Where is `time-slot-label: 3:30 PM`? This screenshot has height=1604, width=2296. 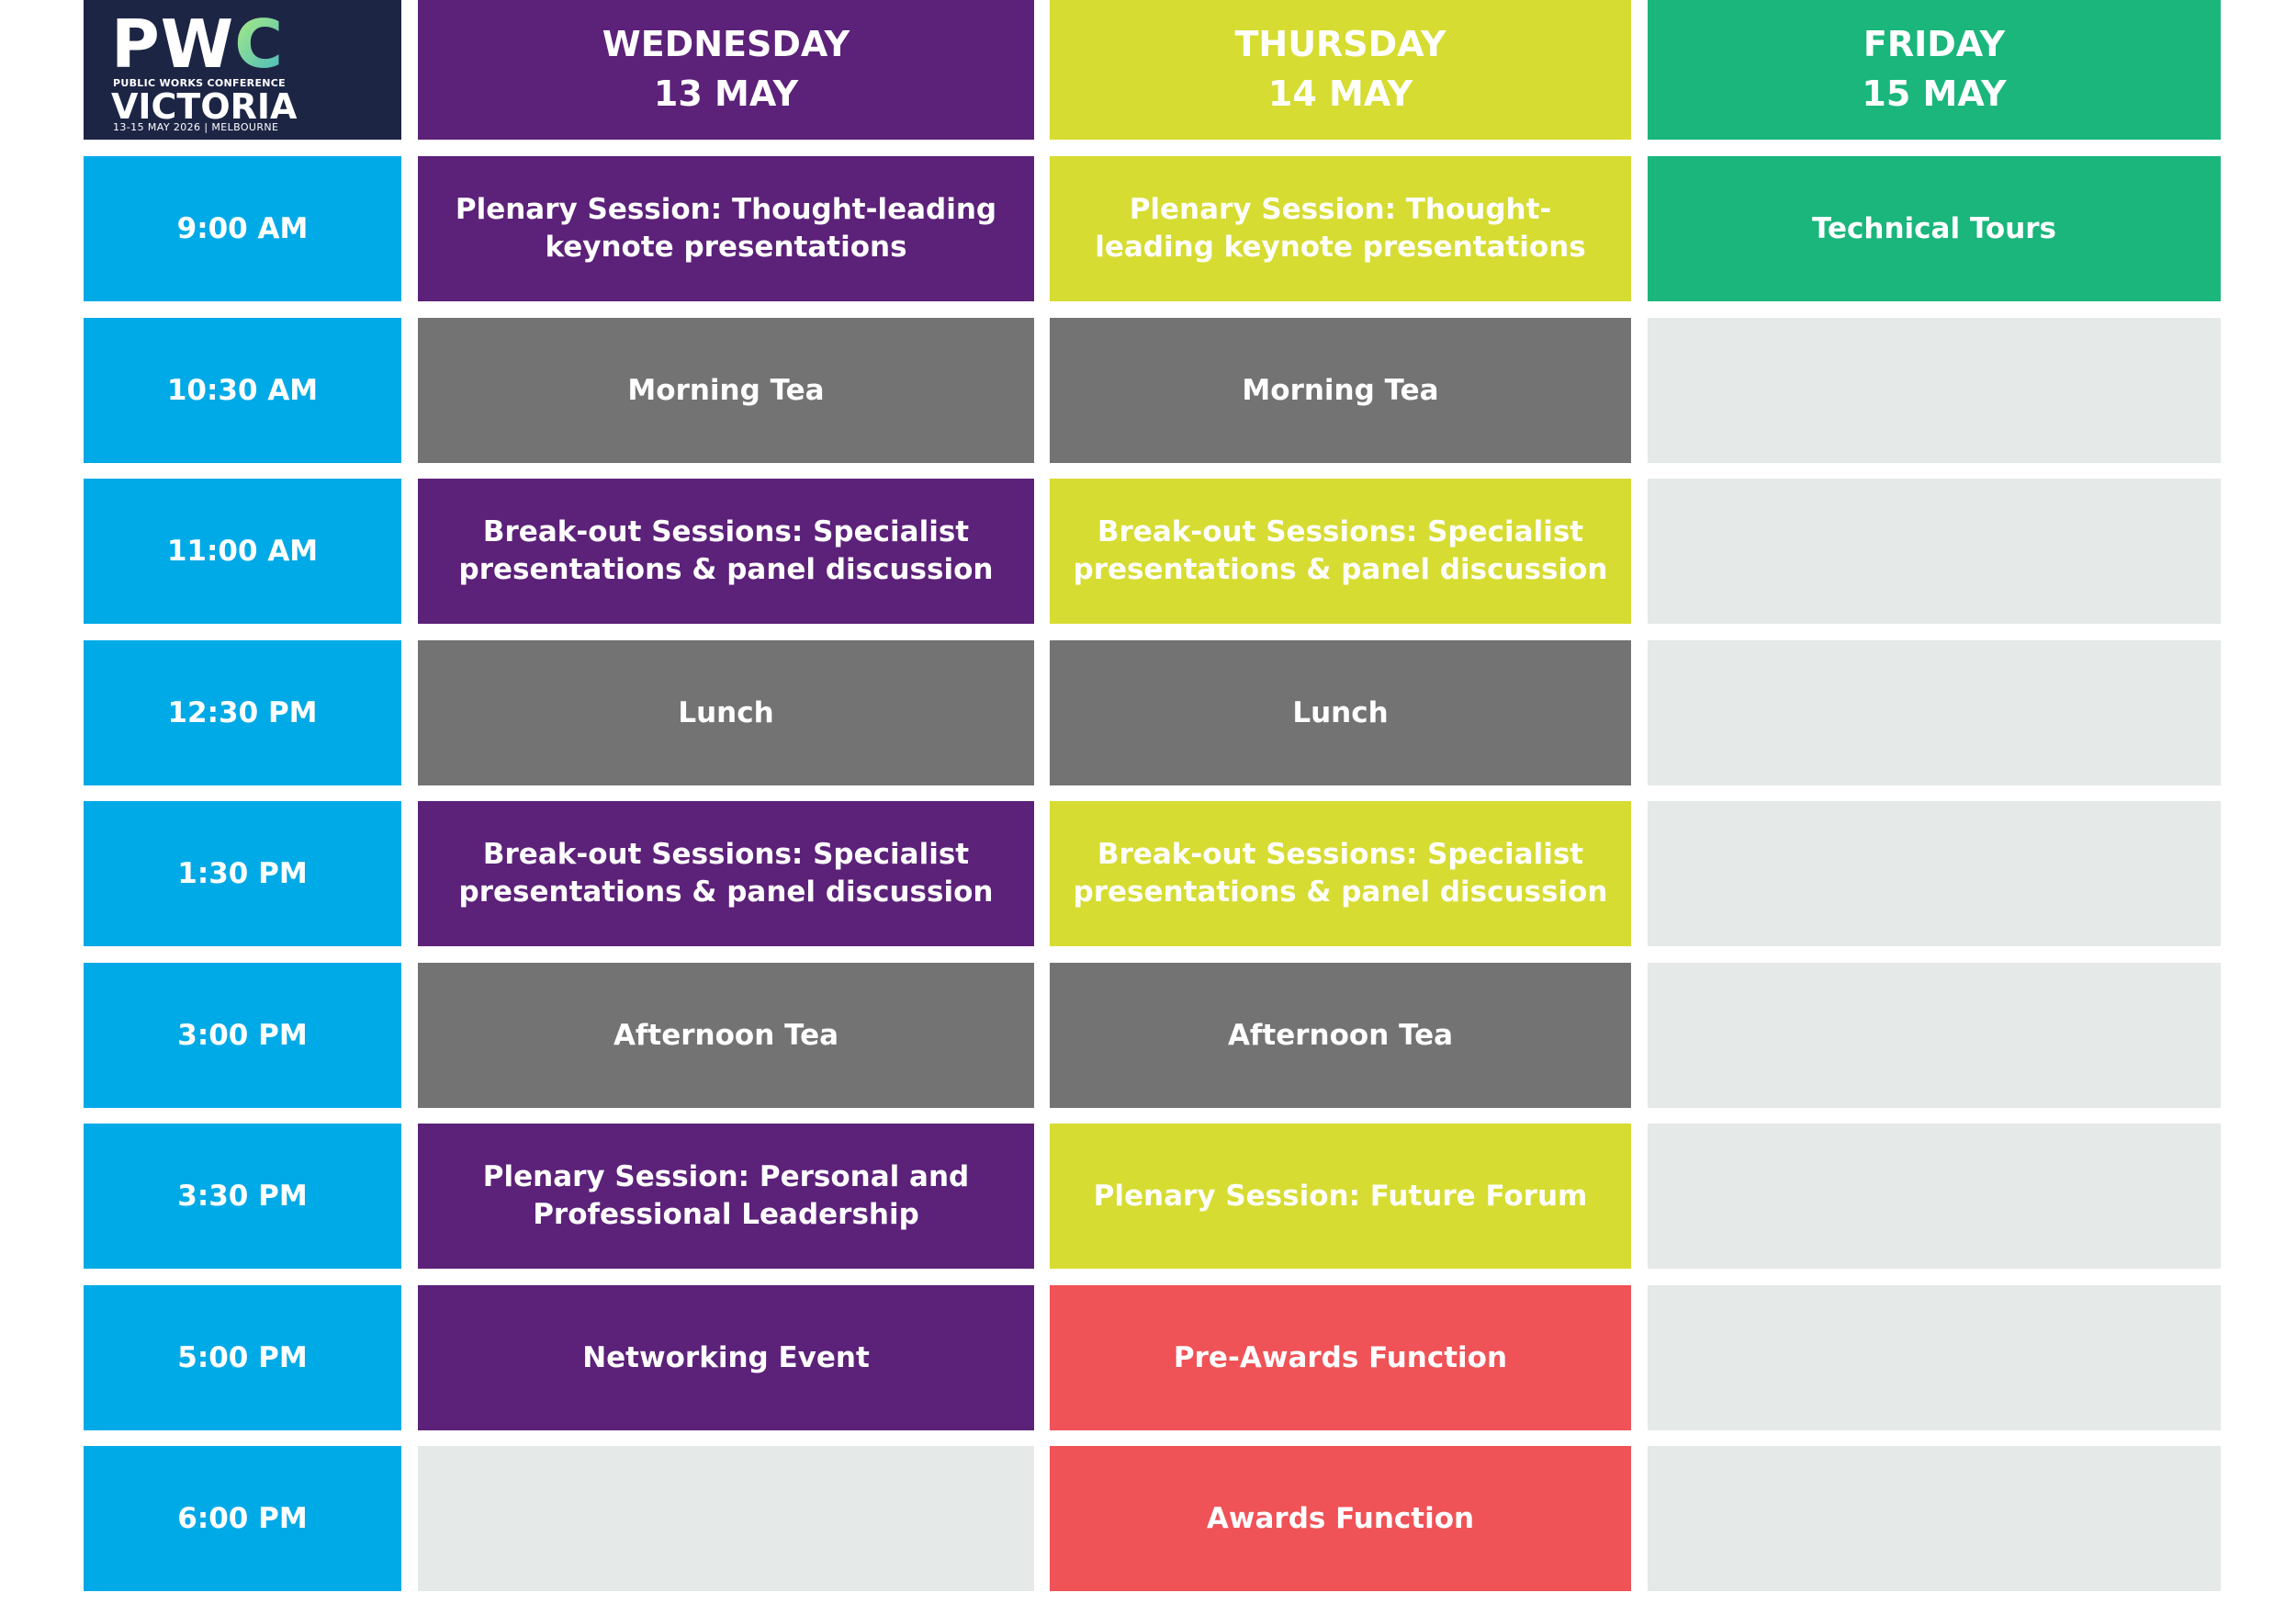 time-slot-label: 3:30 PM is located at coordinates (243, 1196).